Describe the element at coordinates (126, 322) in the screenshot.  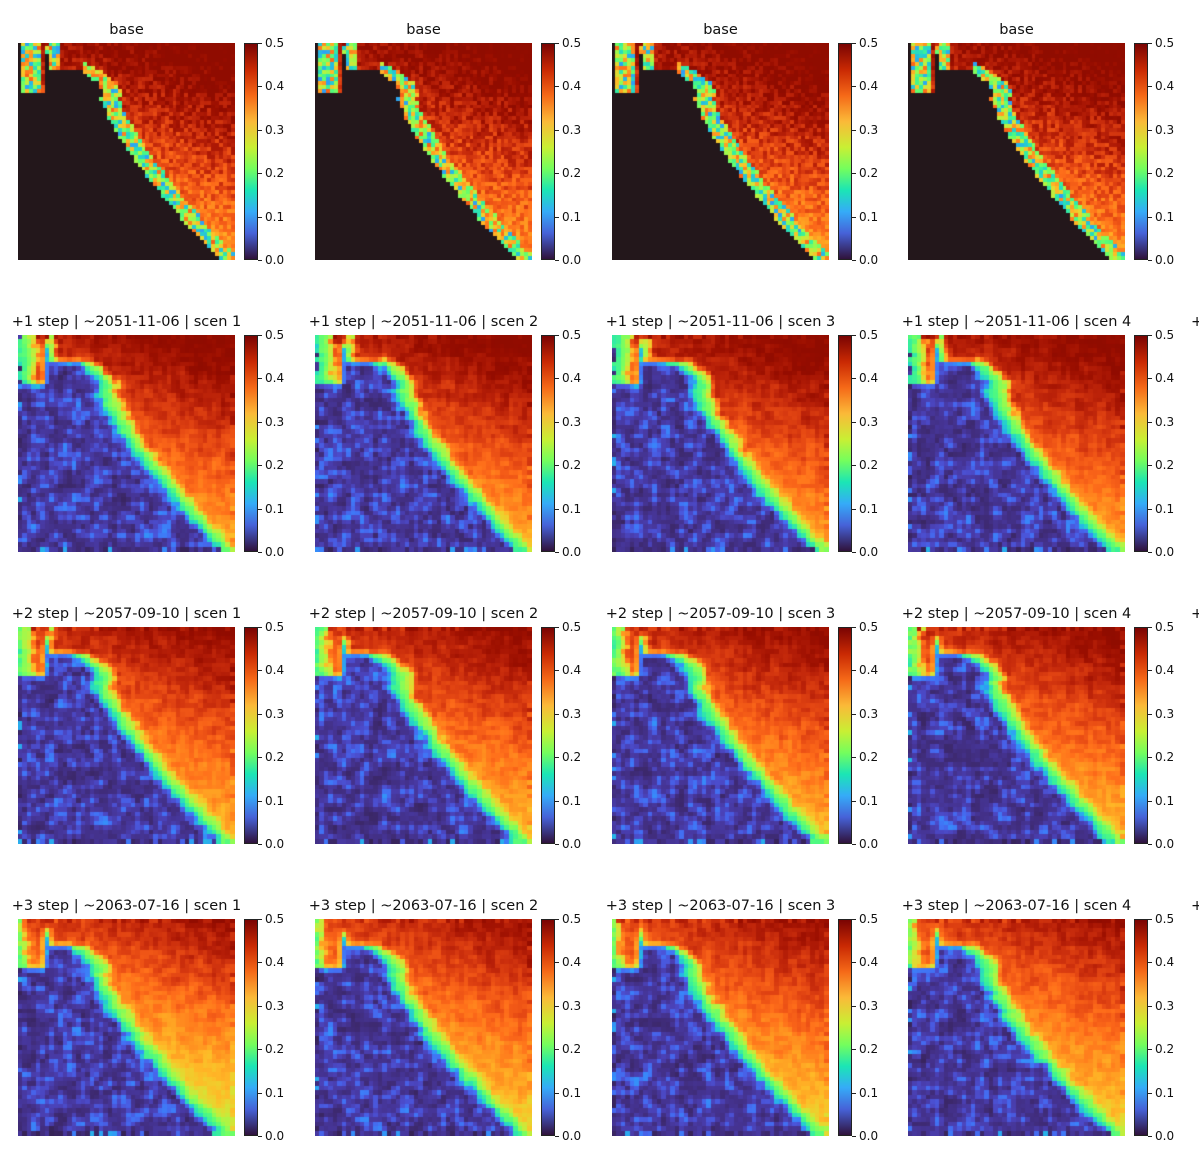
I see `panel-title: +1 step | ~2051-11-06 | scen 1` at that location.